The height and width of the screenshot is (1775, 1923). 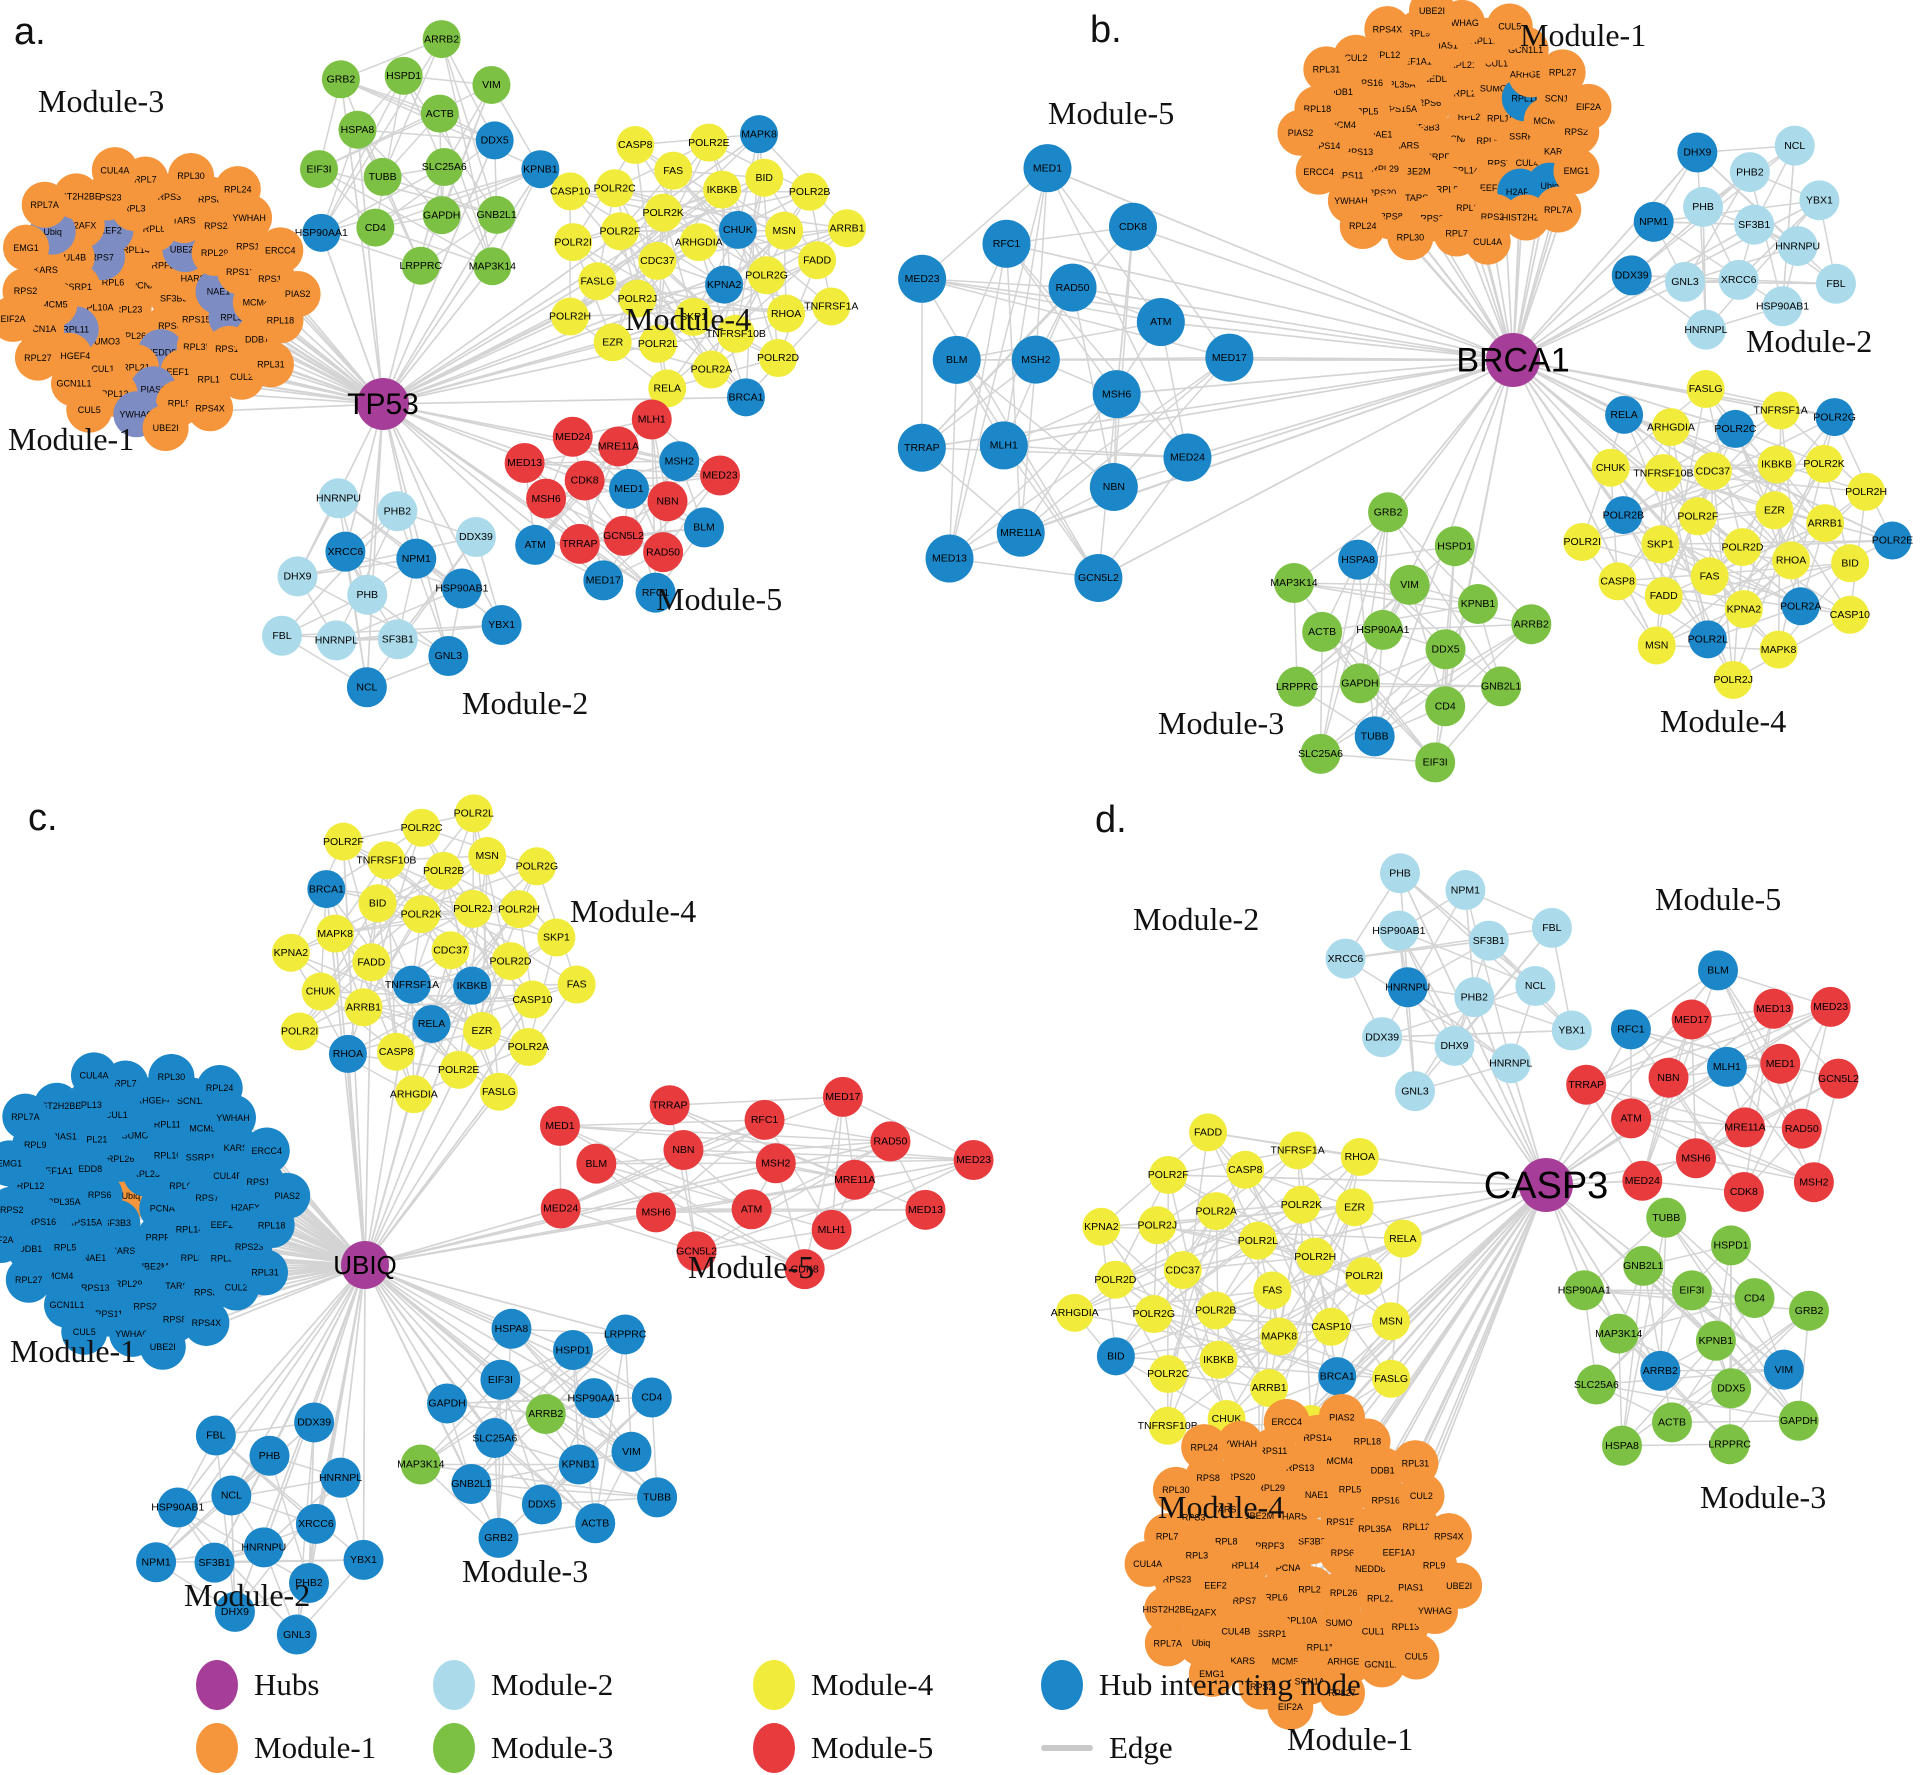 I want to click on node-KPNB1, so click(x=578, y=1464).